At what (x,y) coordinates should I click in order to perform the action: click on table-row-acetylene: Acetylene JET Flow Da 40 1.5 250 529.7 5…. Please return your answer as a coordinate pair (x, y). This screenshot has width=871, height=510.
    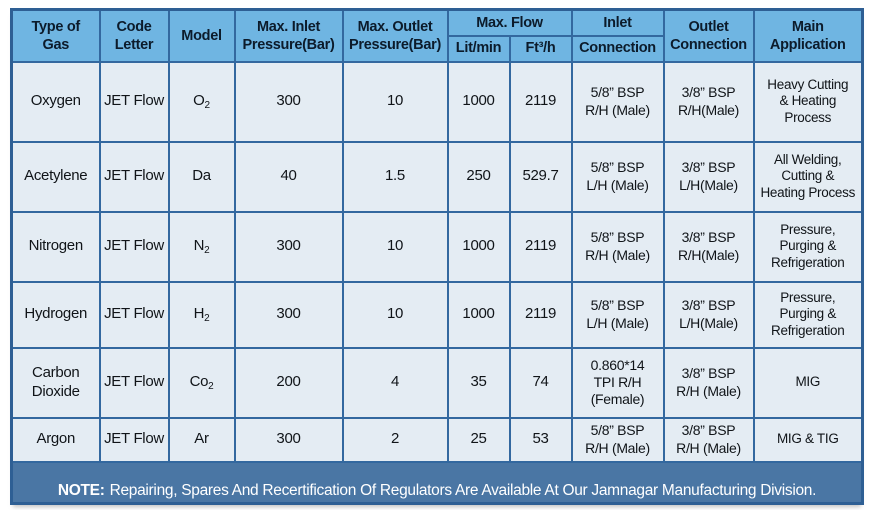
    Looking at the image, I should click on (437, 176).